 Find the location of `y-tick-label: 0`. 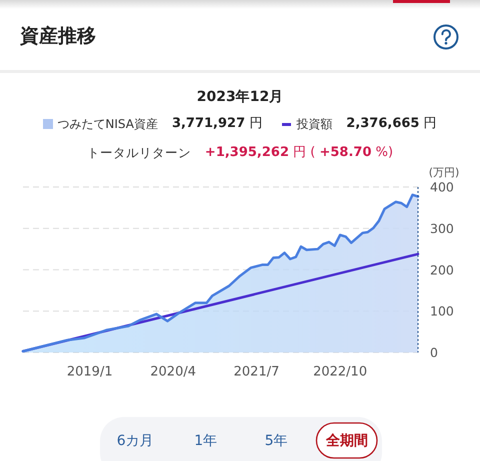

y-tick-label: 0 is located at coordinates (434, 352).